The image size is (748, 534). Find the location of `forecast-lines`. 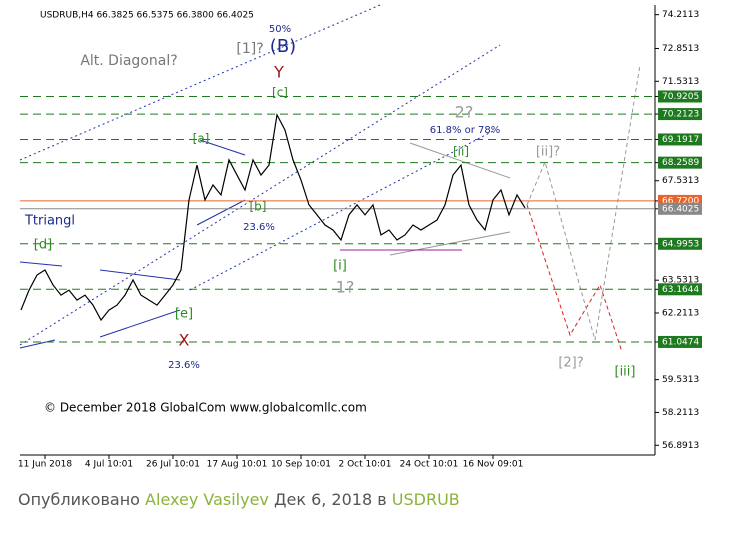

forecast-lines is located at coordinates (583, 208).